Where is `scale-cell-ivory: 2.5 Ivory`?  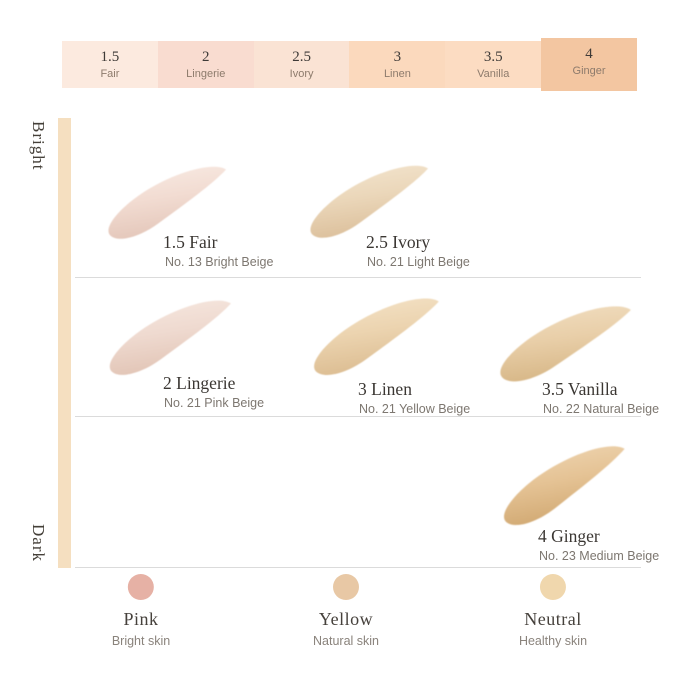
scale-cell-ivory: 2.5 Ivory is located at coordinates (301, 64).